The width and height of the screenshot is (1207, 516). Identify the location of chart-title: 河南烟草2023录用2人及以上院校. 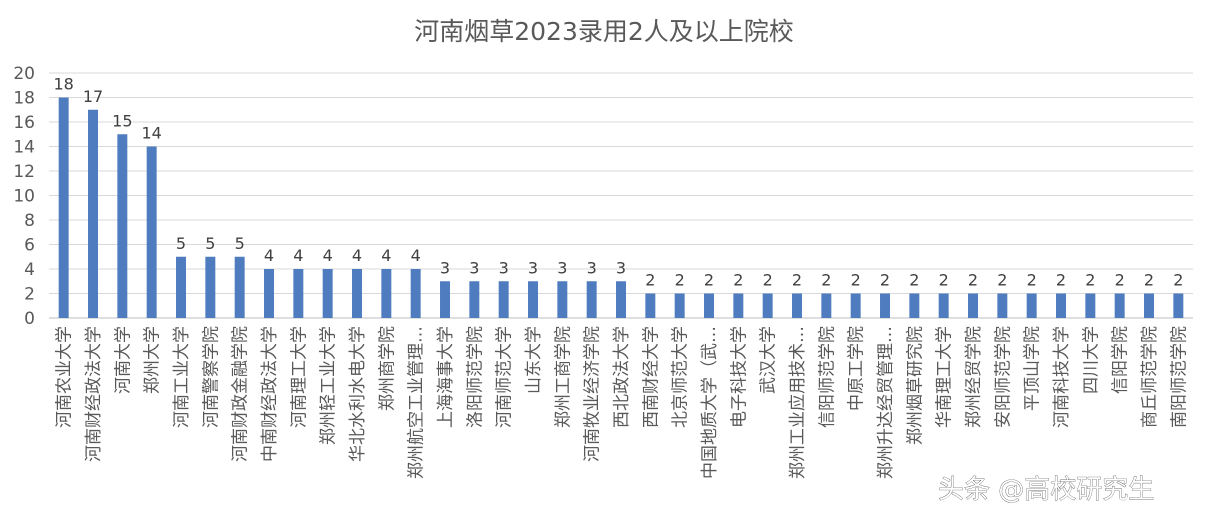
(604, 31).